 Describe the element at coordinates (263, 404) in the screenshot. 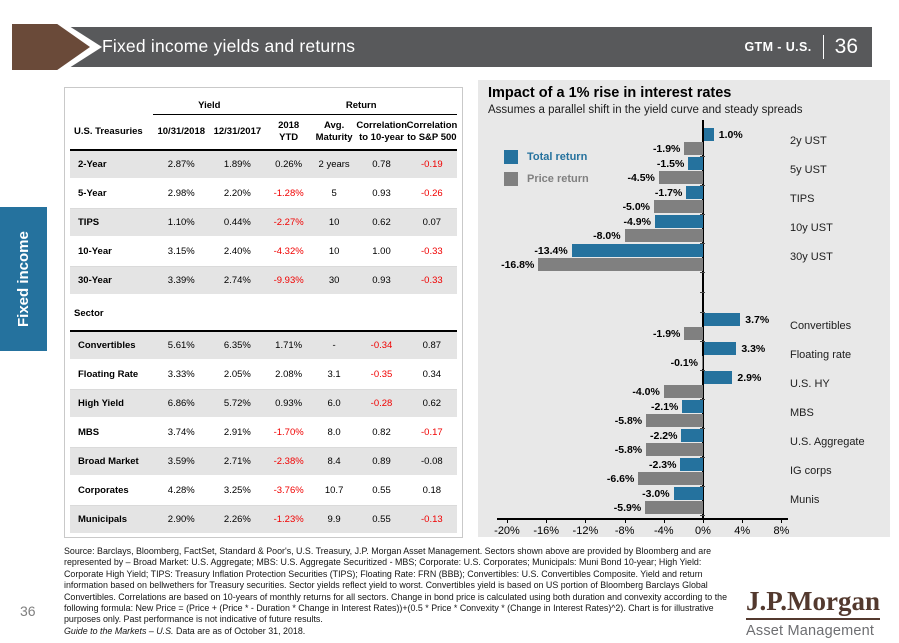

I see `table-row: High Yield 6.86% 5.72% 0.93% 6.0 -0.28 0.62` at that location.